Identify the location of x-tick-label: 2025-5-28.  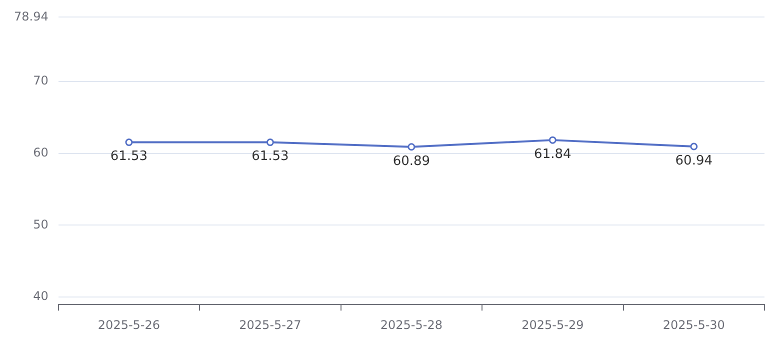
(411, 325).